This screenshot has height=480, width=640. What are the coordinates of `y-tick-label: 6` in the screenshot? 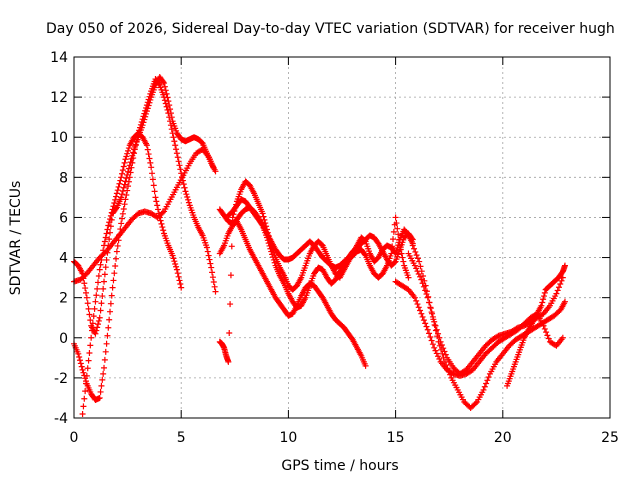 It's located at (63, 218).